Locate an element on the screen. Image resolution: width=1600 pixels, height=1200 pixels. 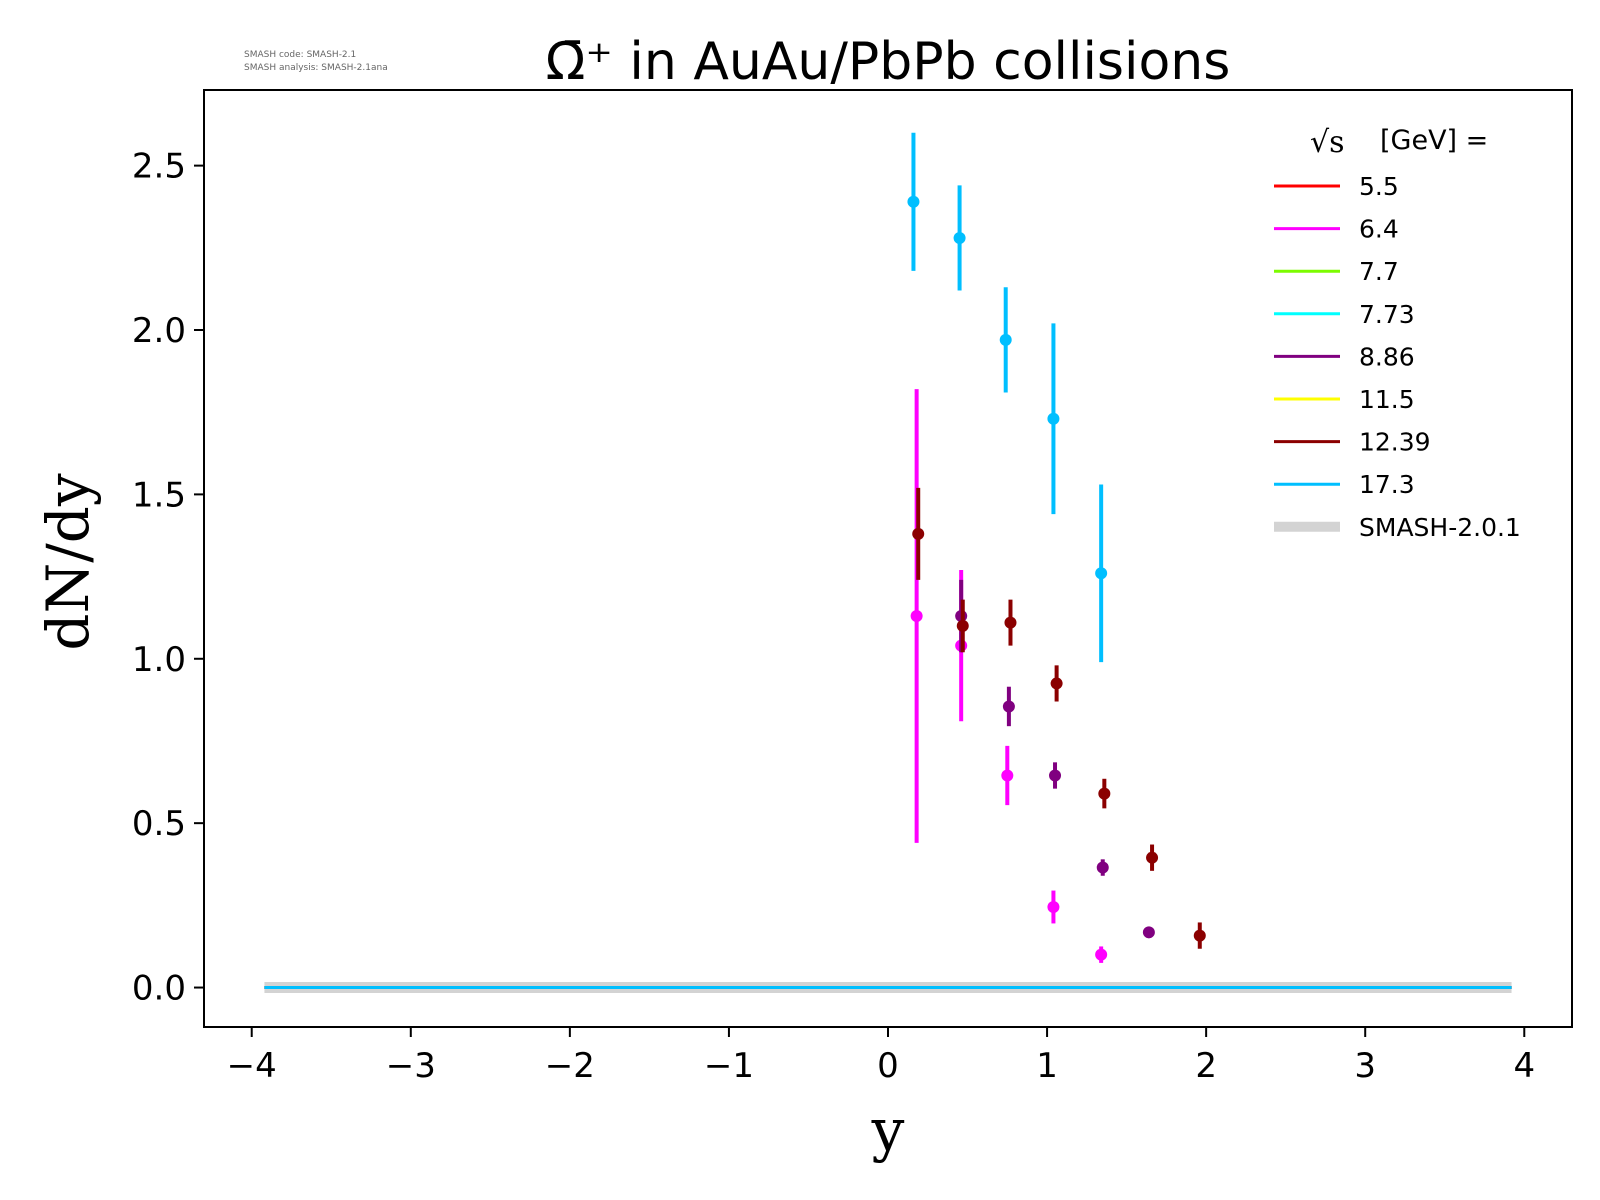
y-tick-label: 1.0 is located at coordinates (159, 660).